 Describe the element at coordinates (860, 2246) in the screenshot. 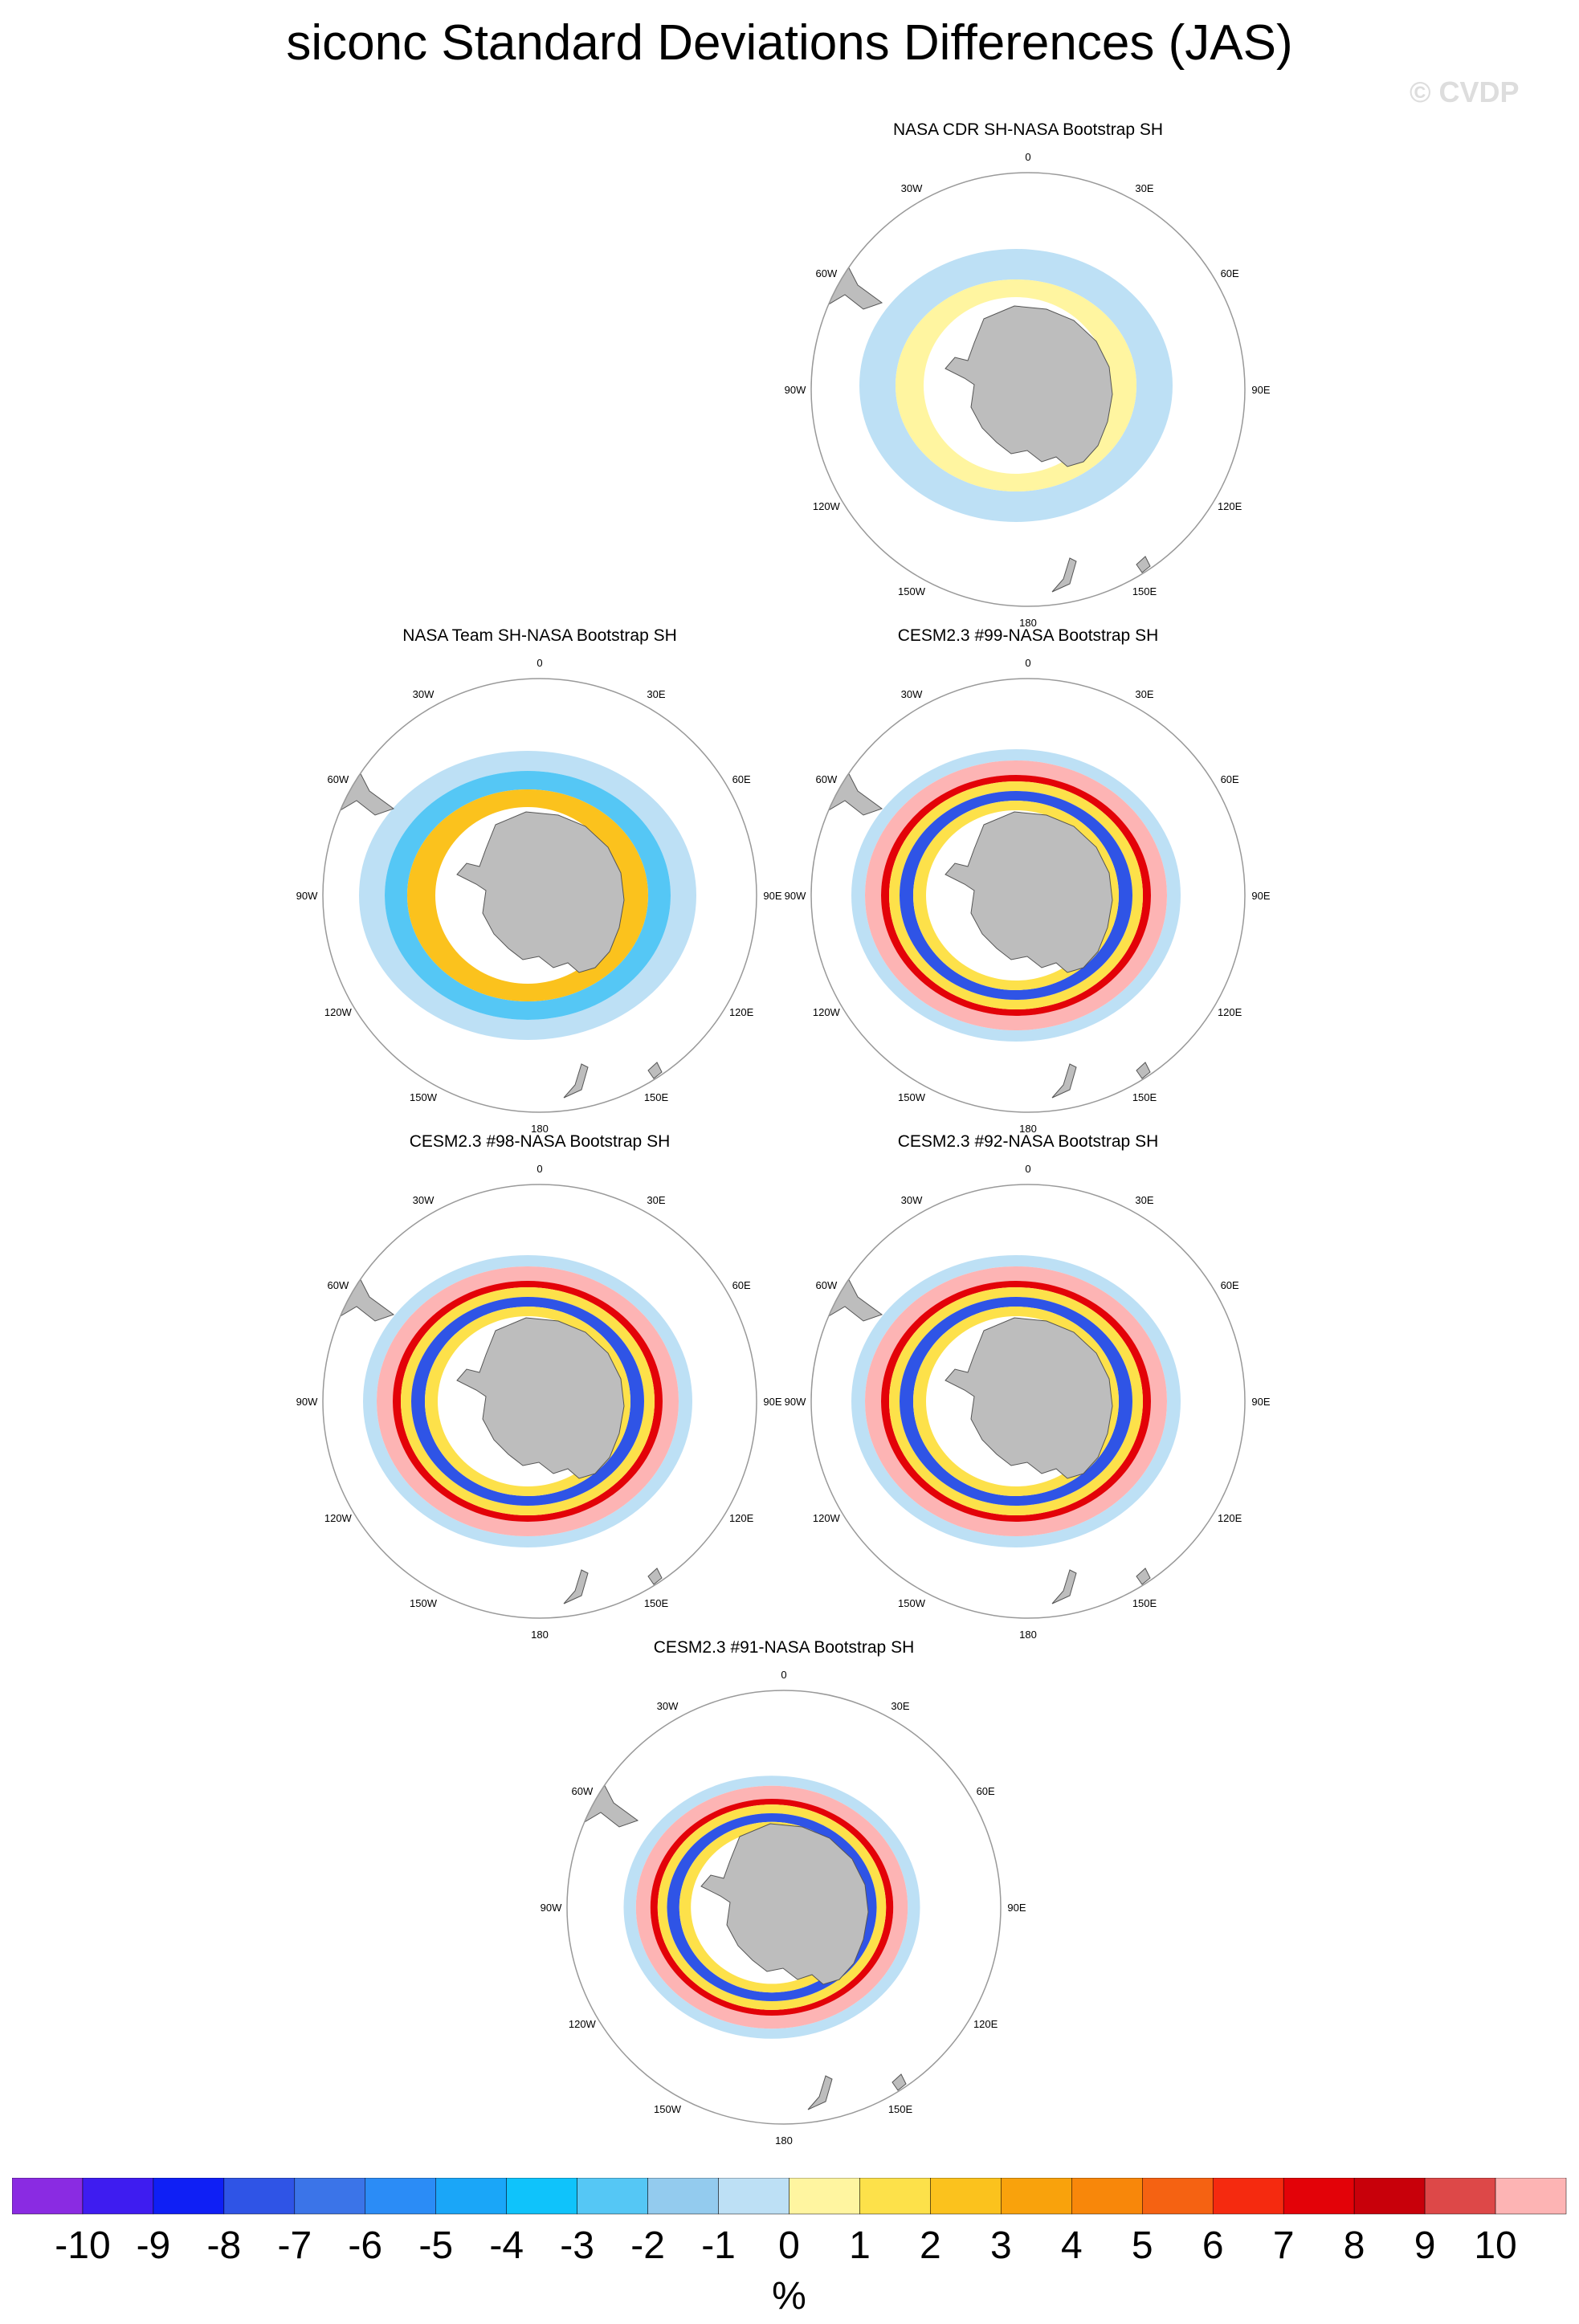

I see `colorbar-tick-label: 1` at that location.